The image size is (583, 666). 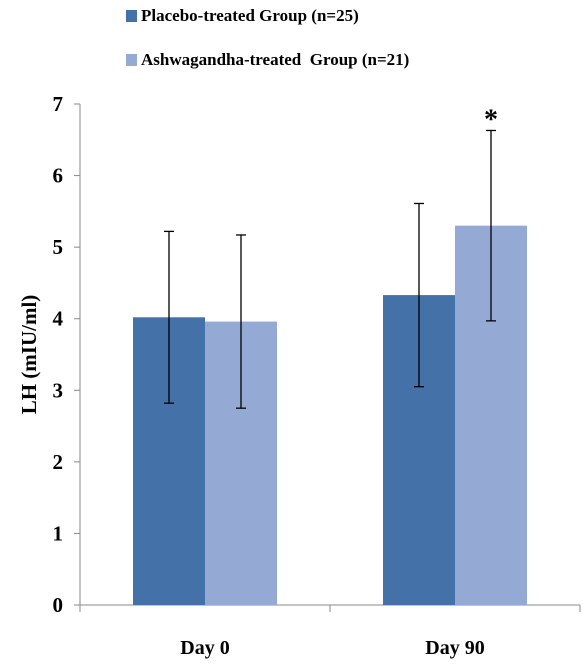 I want to click on y-axis-title: LH (mIU/ml), so click(x=29, y=355).